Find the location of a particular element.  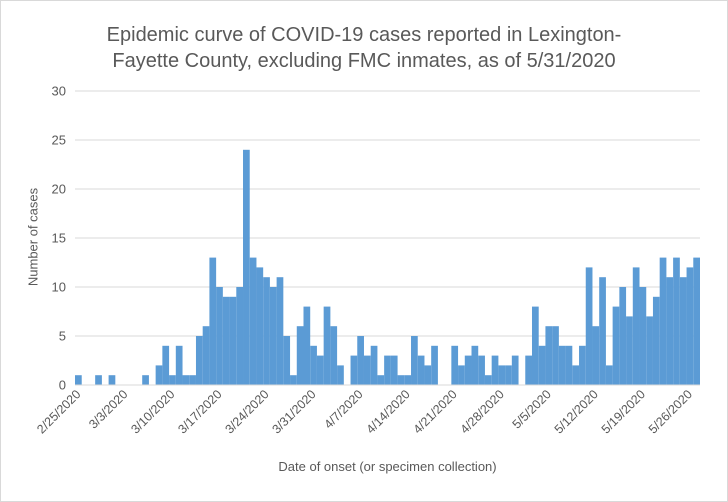

y-tick-label: 25 is located at coordinates (59, 140).